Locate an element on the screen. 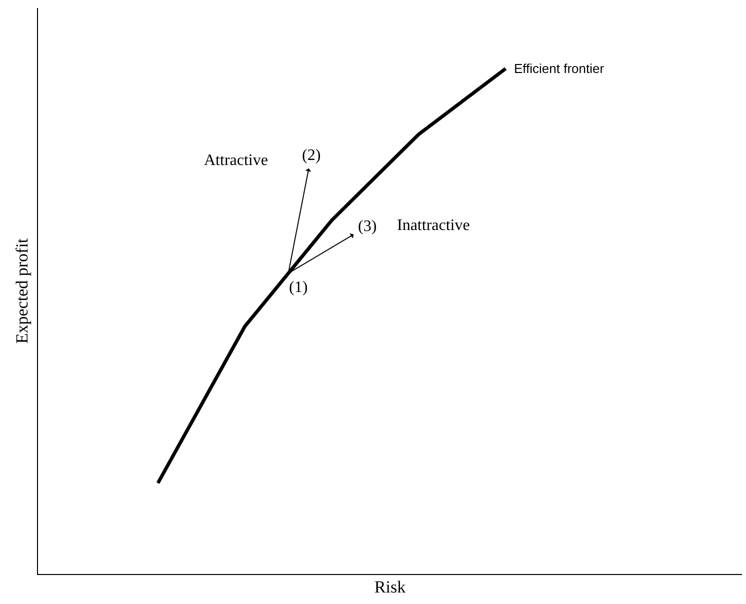 This screenshot has width=746, height=604. annotation: Attractive is located at coordinates (236, 160).